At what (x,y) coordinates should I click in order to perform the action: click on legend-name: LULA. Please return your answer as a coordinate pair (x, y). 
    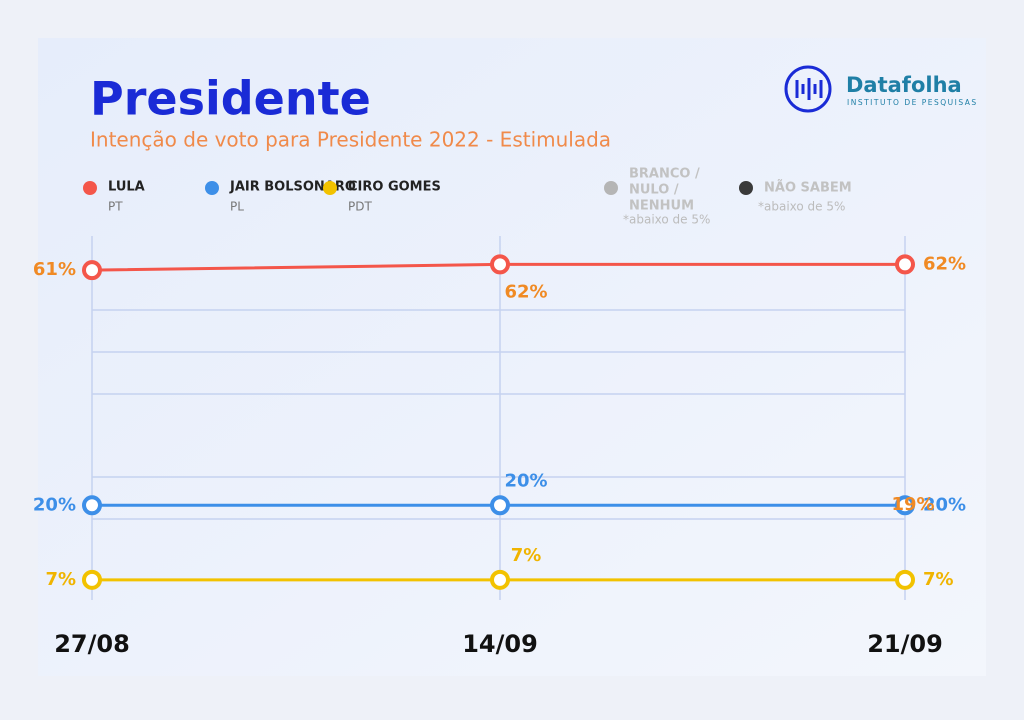
    Looking at the image, I should click on (126, 187).